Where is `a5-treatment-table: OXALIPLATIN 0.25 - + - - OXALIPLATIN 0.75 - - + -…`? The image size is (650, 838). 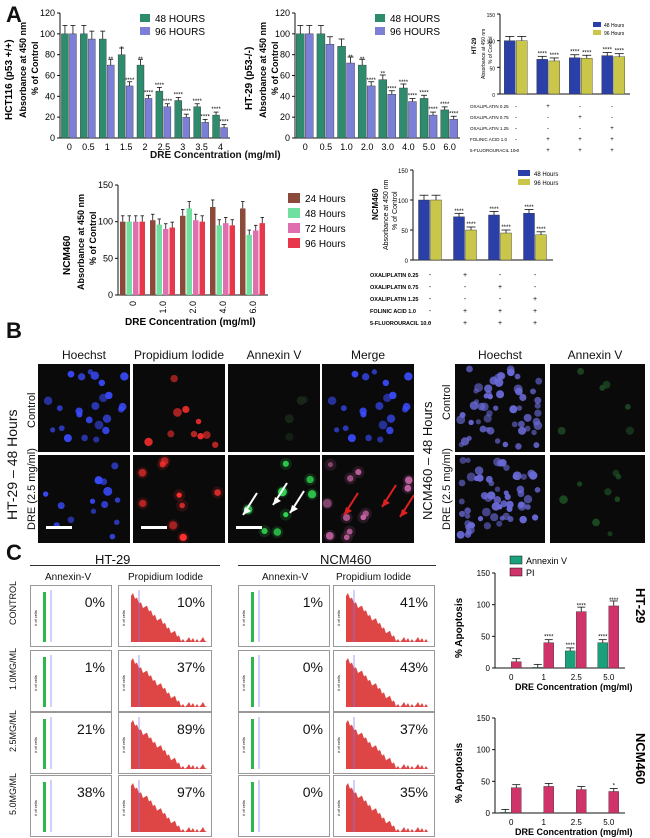
a5-treatment-table: OXALIPLATIN 0.25 - + - - OXALIPLATIN 0.75 - - + -… is located at coordinates (453, 299).